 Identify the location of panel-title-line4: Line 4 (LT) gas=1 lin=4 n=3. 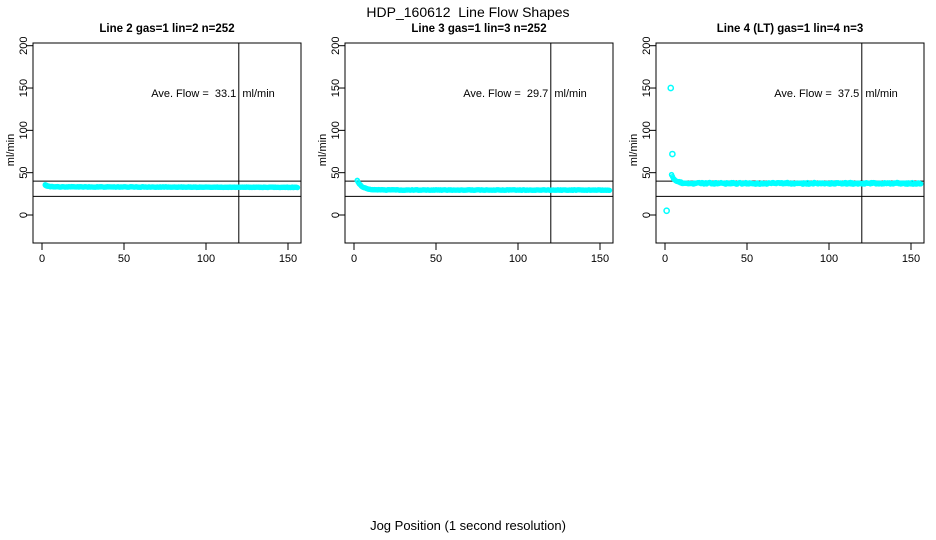
(790, 29).